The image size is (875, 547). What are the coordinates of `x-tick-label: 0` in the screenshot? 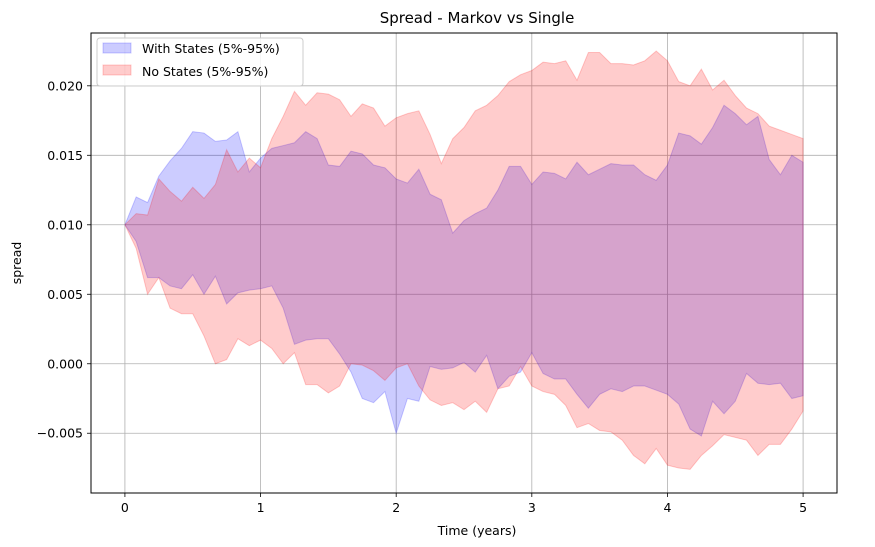 It's located at (125, 507).